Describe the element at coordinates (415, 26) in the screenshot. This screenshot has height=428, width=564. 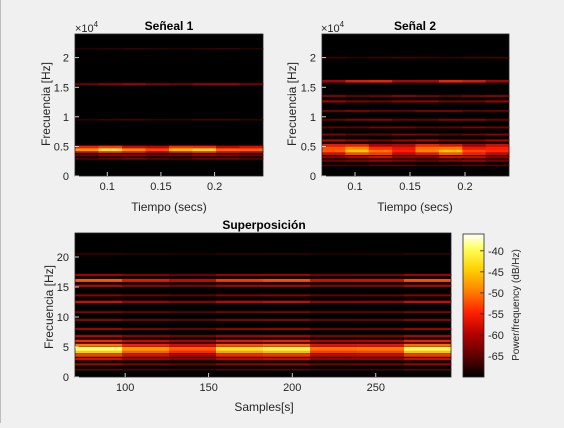
I see `axes-title: Señal 2` at that location.